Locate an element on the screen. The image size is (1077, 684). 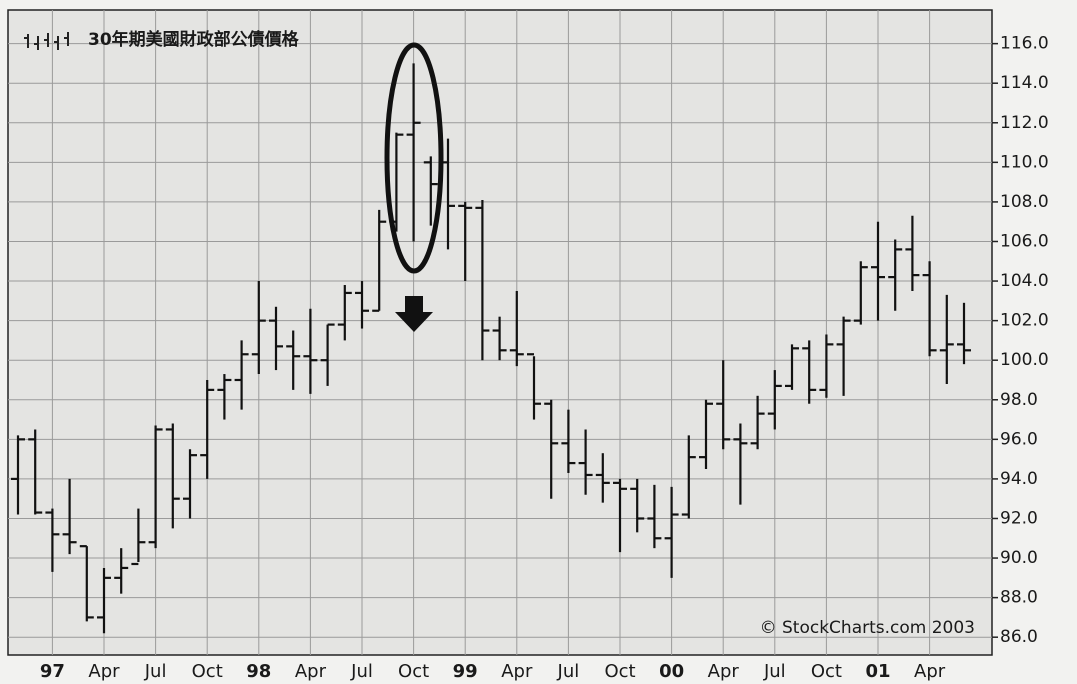
y-tick-label: 110.0 is located at coordinates (1024, 162).